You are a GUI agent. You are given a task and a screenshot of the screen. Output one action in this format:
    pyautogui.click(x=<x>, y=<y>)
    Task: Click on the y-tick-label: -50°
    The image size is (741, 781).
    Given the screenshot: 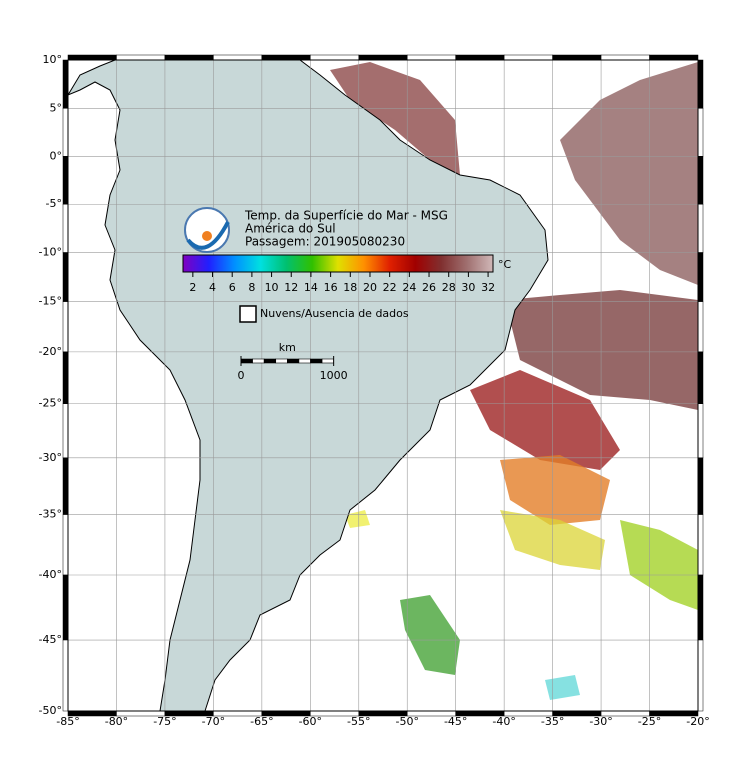 What is the action you would take?
    pyautogui.click(x=50, y=710)
    